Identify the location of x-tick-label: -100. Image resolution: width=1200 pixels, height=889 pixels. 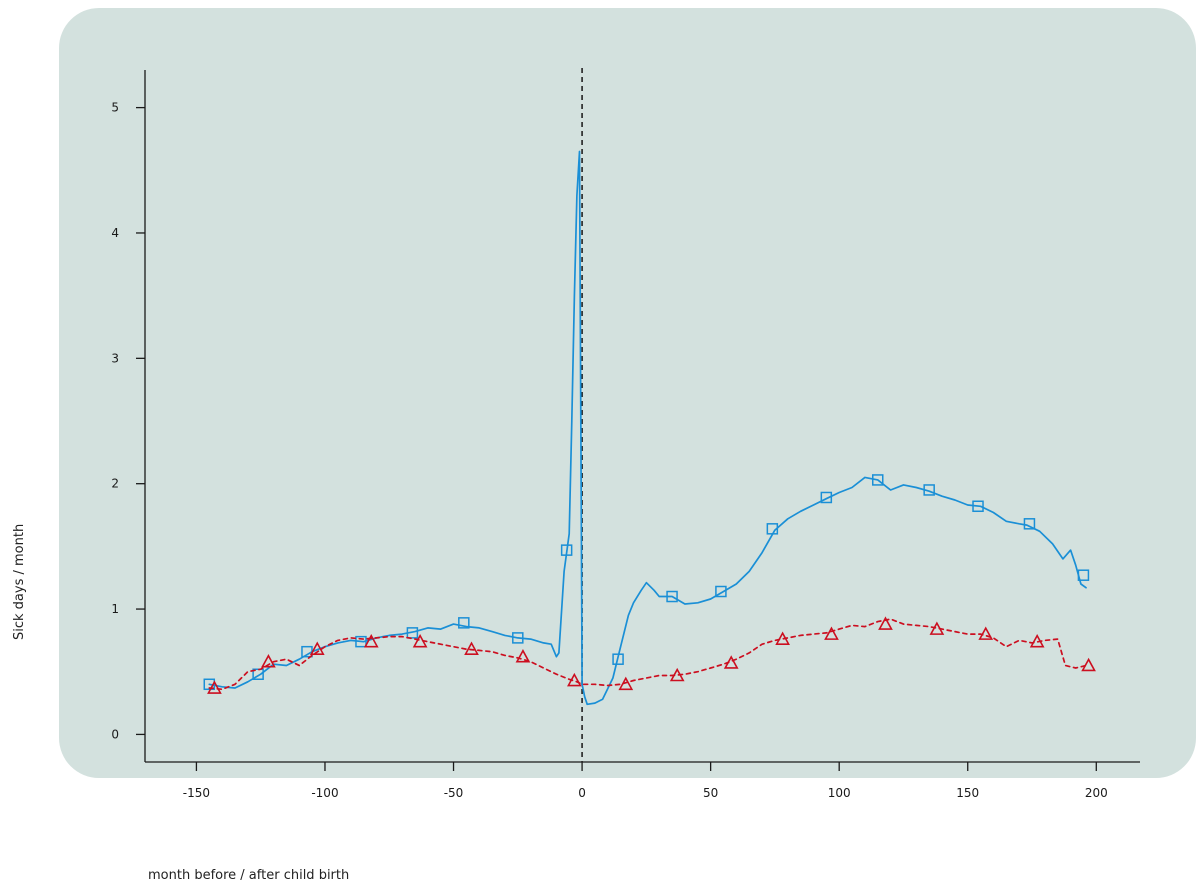
(324, 793).